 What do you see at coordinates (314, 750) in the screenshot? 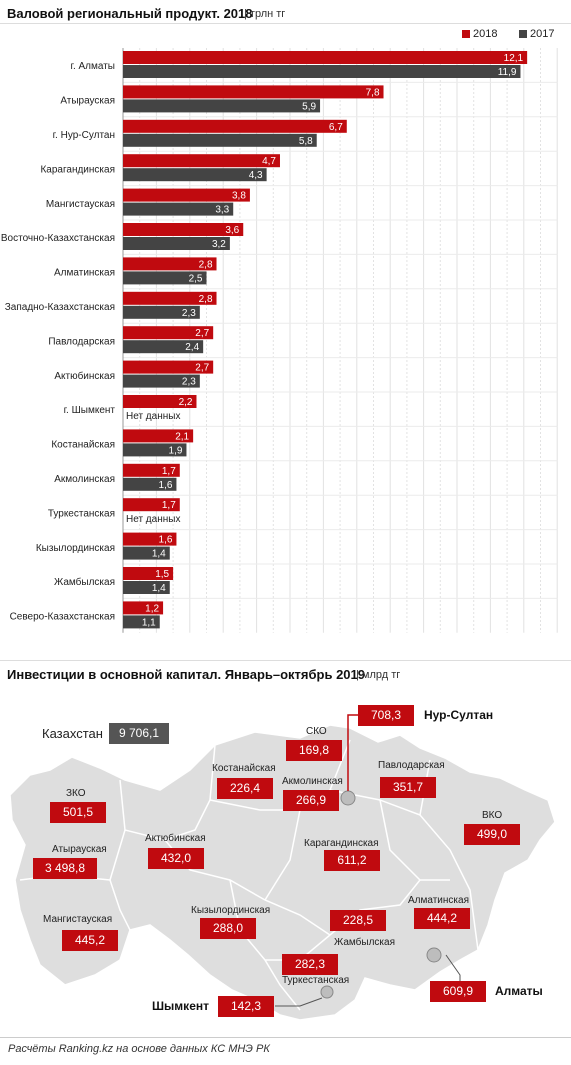
I see `region-value: 169,8` at bounding box center [314, 750].